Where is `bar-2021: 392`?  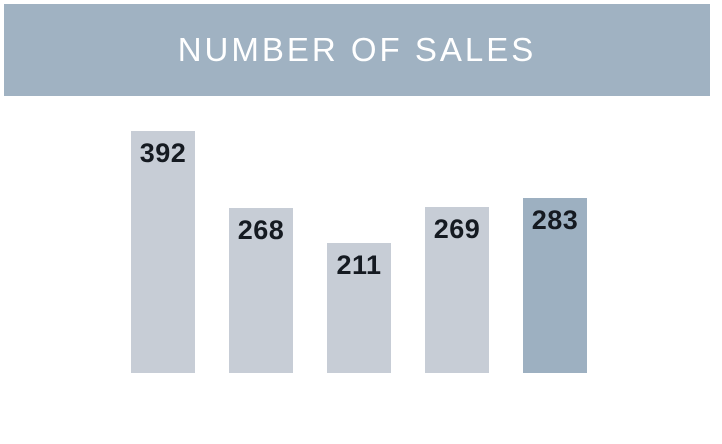 bar-2021: 392 is located at coordinates (163, 252).